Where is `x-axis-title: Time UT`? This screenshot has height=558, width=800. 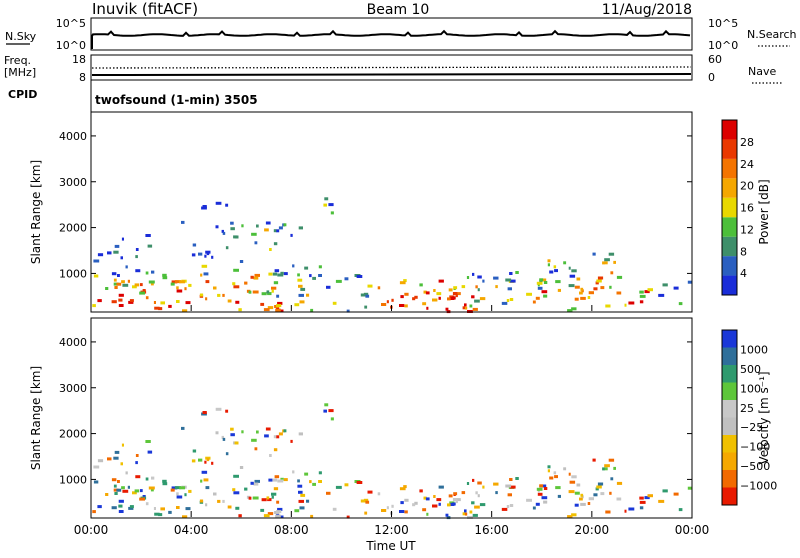 x-axis-title: Time UT is located at coordinates (390, 546).